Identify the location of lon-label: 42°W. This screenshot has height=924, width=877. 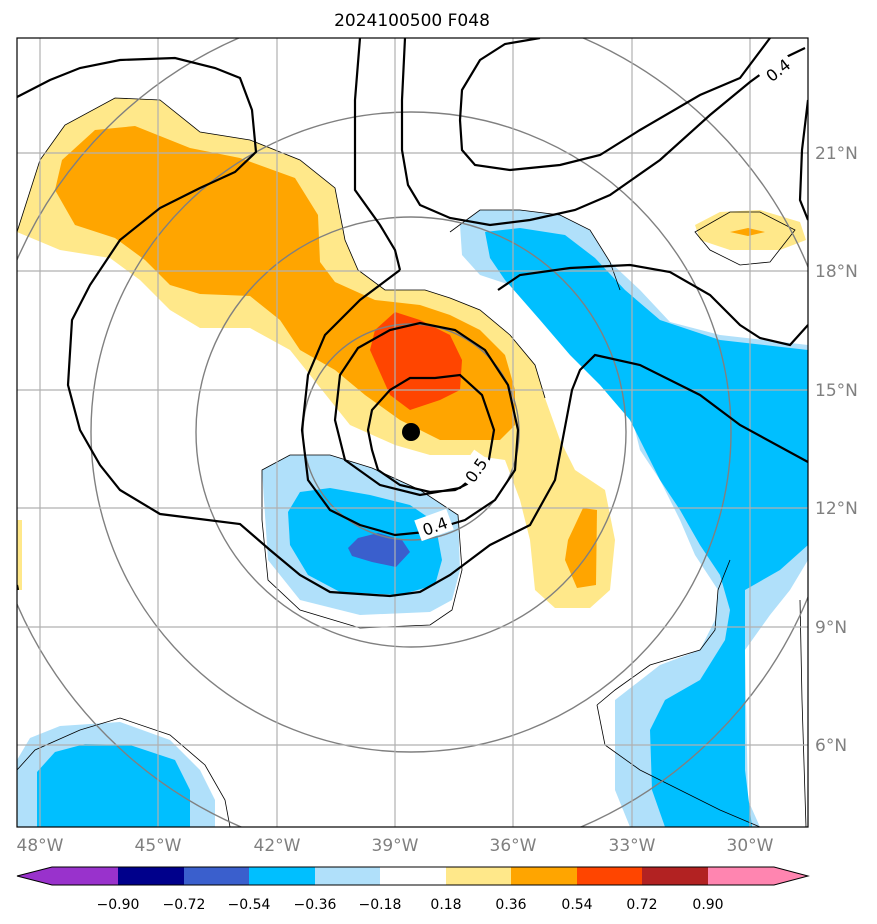
(277, 846).